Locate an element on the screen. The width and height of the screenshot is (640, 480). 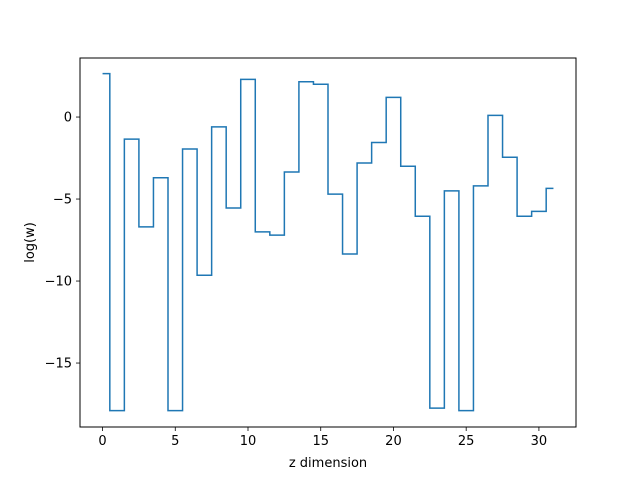
y-axis: −15 −10 −5 0 is located at coordinates (62, 241).